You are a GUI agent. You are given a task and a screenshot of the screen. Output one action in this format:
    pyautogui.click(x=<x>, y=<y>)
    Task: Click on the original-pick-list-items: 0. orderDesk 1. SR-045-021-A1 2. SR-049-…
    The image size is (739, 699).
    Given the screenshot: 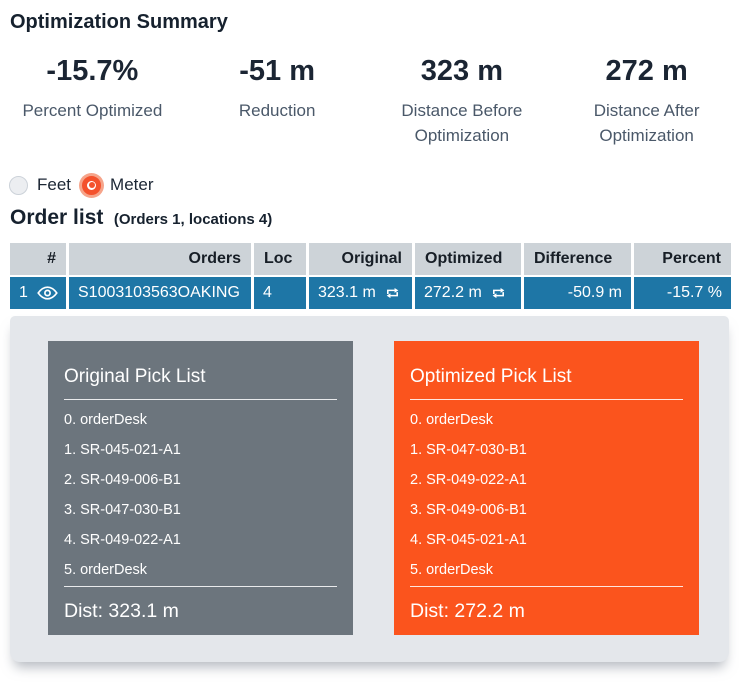 What is the action you would take?
    pyautogui.click(x=200, y=495)
    